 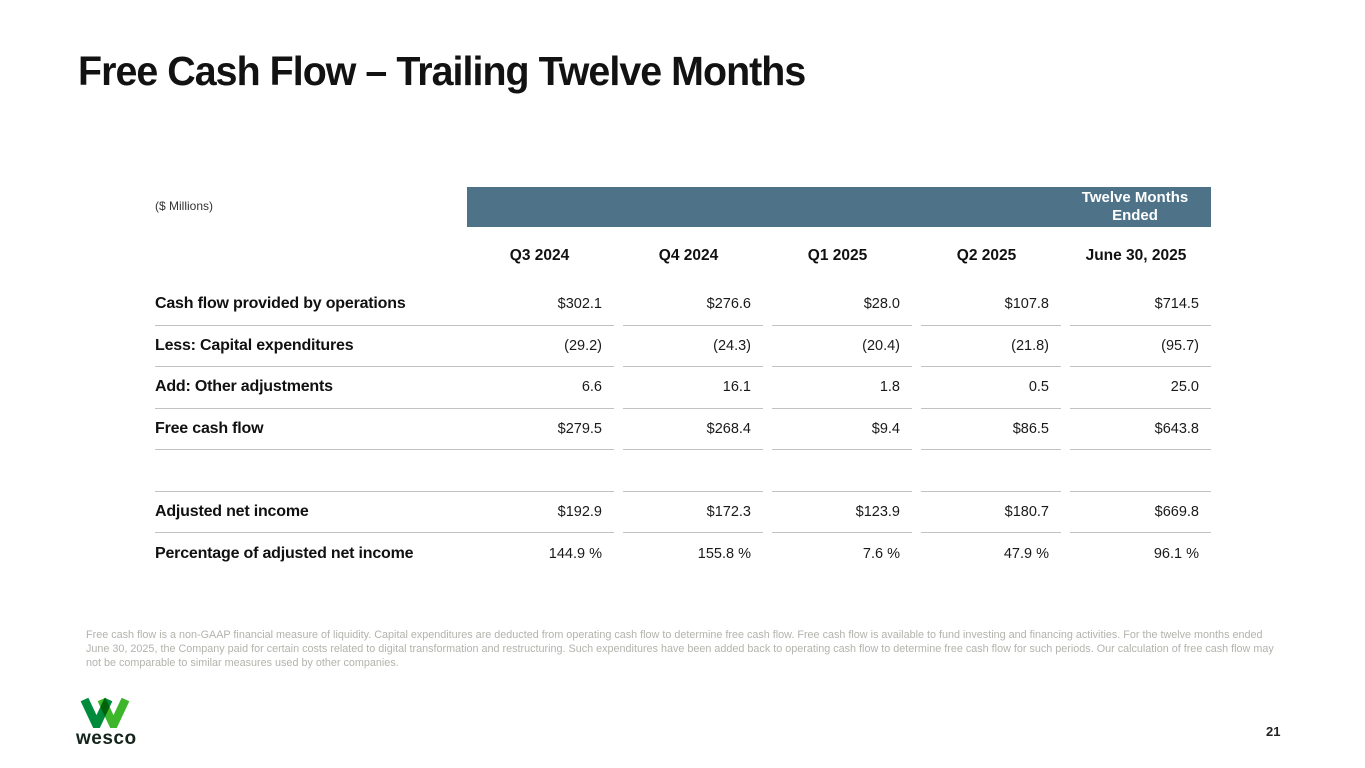 I want to click on cell-value: $86.5, so click(x=991, y=429).